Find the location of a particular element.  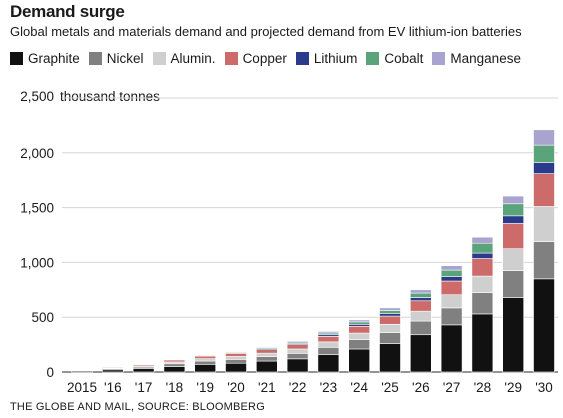

x-tick-label: '24 is located at coordinates (359, 387).